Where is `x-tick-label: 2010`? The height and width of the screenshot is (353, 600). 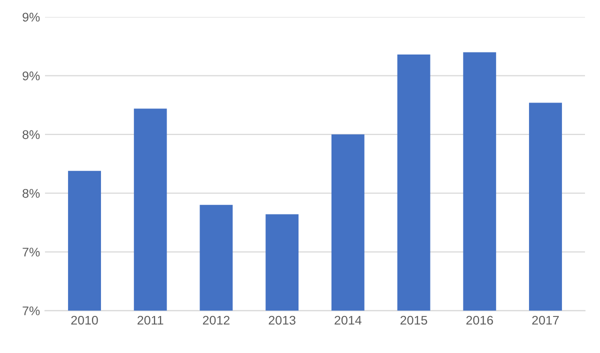
x-tick-label: 2010 is located at coordinates (84, 320).